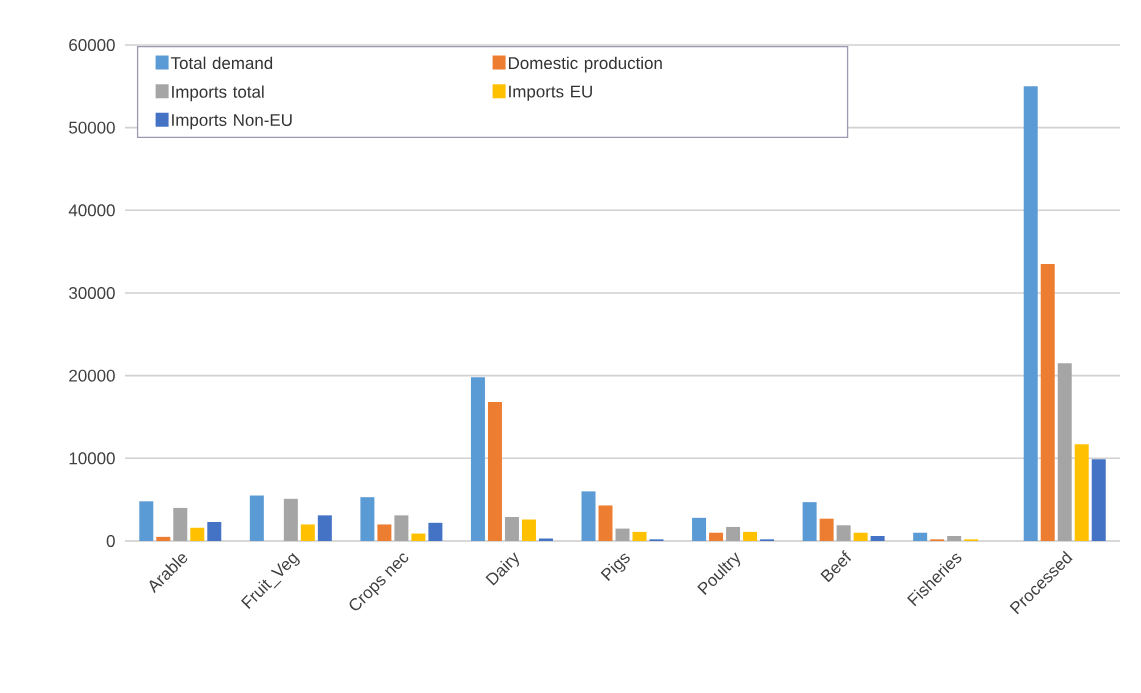 The image size is (1141, 693). I want to click on y-tick-label: 40000, so click(91, 210).